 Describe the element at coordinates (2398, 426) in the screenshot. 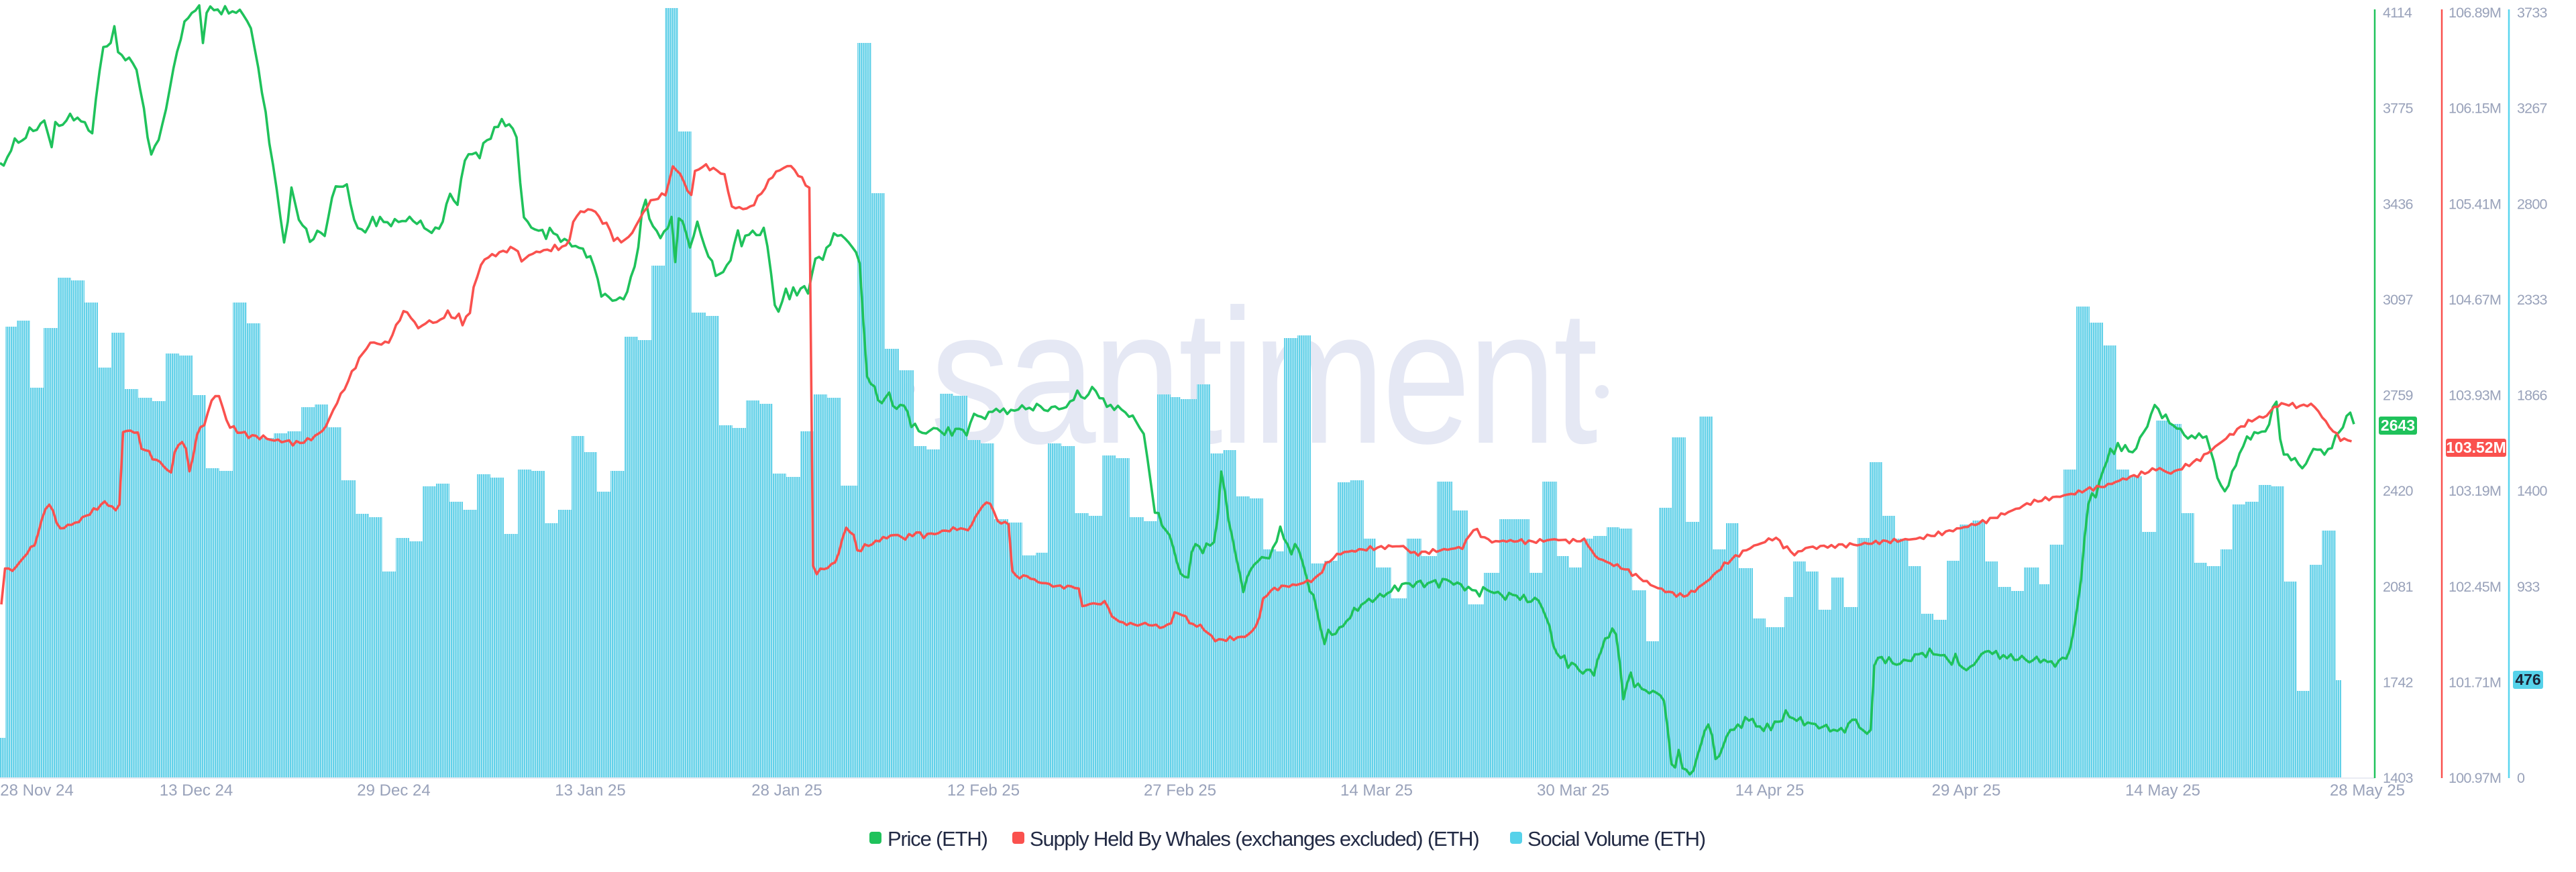

I see `svg-text: 2643` at that location.